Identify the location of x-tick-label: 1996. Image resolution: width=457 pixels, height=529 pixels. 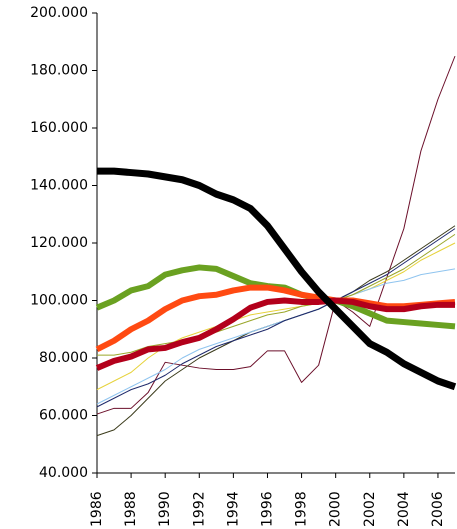
(267, 509).